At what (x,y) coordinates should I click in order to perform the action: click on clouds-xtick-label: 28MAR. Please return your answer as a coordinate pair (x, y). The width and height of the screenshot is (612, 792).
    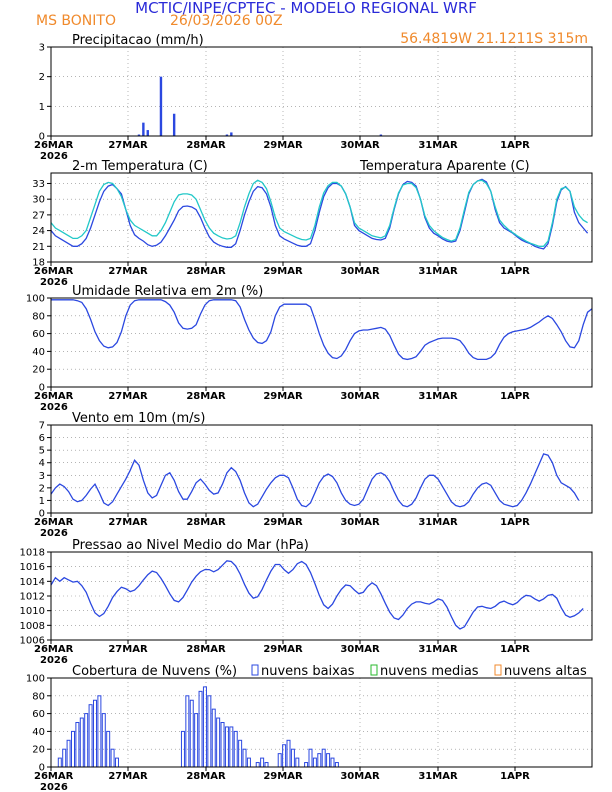
    Looking at the image, I should click on (206, 776).